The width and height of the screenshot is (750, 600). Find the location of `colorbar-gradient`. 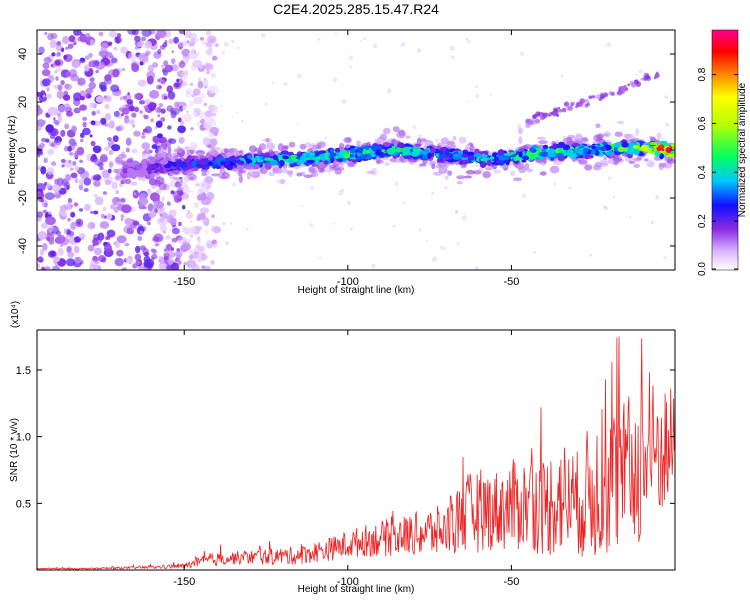

colorbar-gradient is located at coordinates (725, 150).